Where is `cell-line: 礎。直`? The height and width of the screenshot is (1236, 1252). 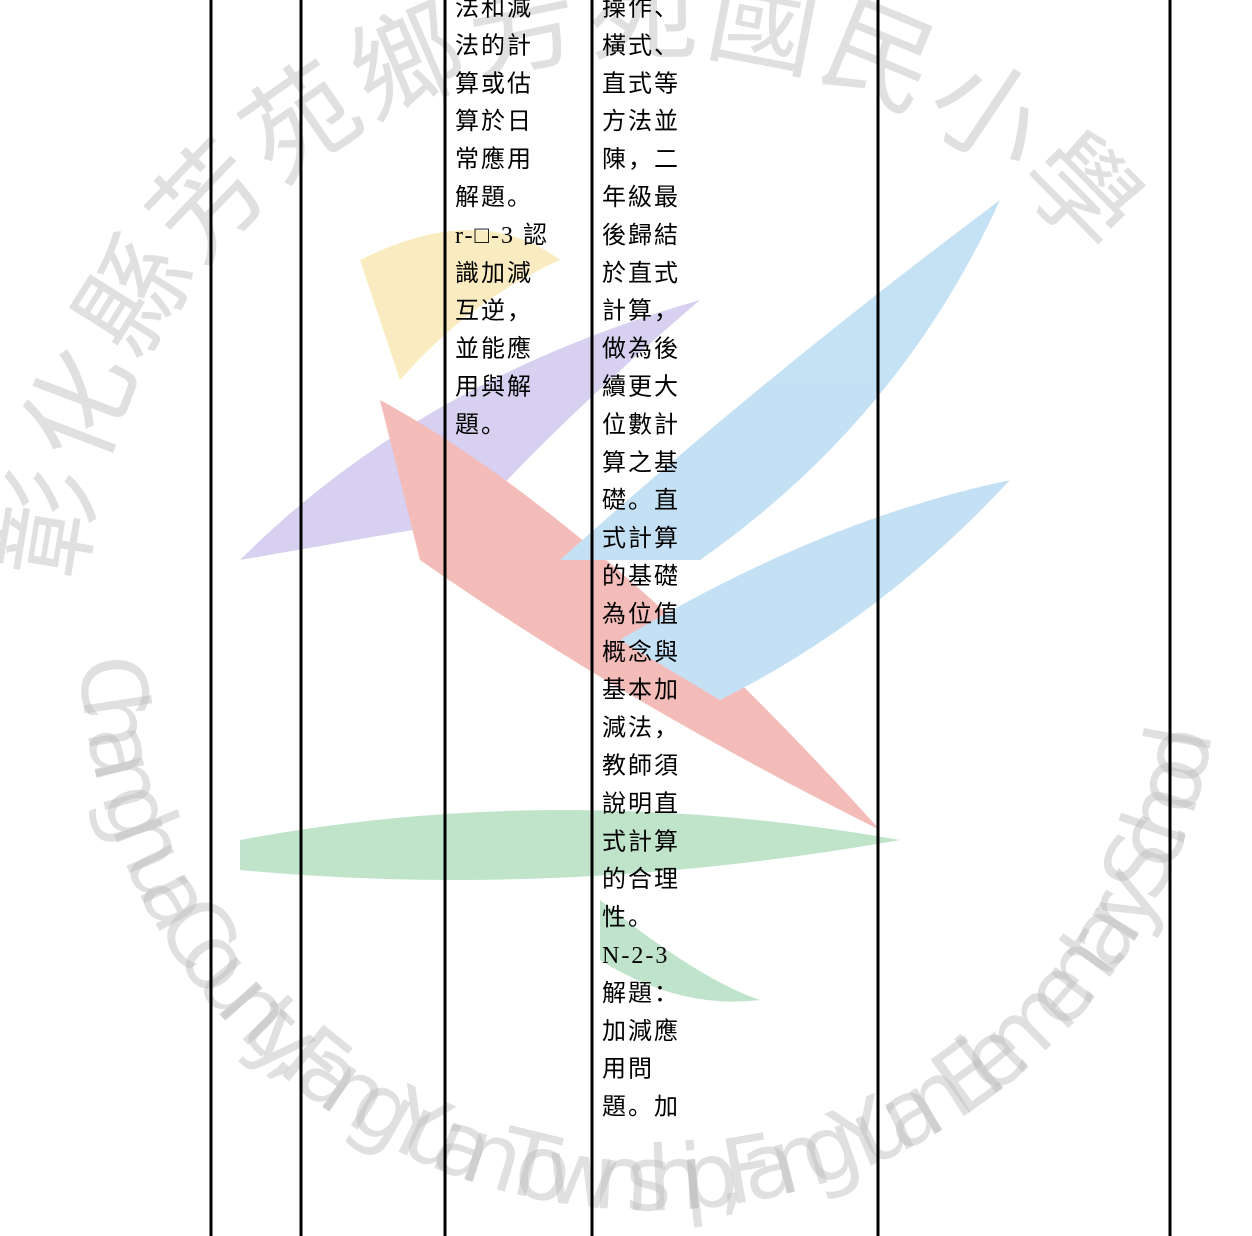 cell-line: 礎。直 is located at coordinates (641, 500).